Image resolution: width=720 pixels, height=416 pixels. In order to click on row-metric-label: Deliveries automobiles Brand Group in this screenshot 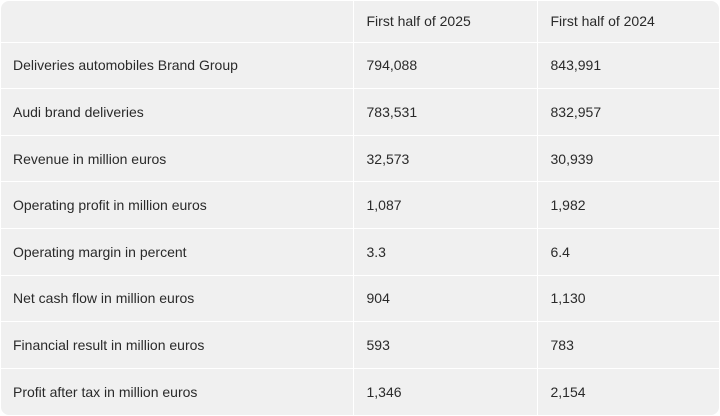, I will do `click(177, 66)`.